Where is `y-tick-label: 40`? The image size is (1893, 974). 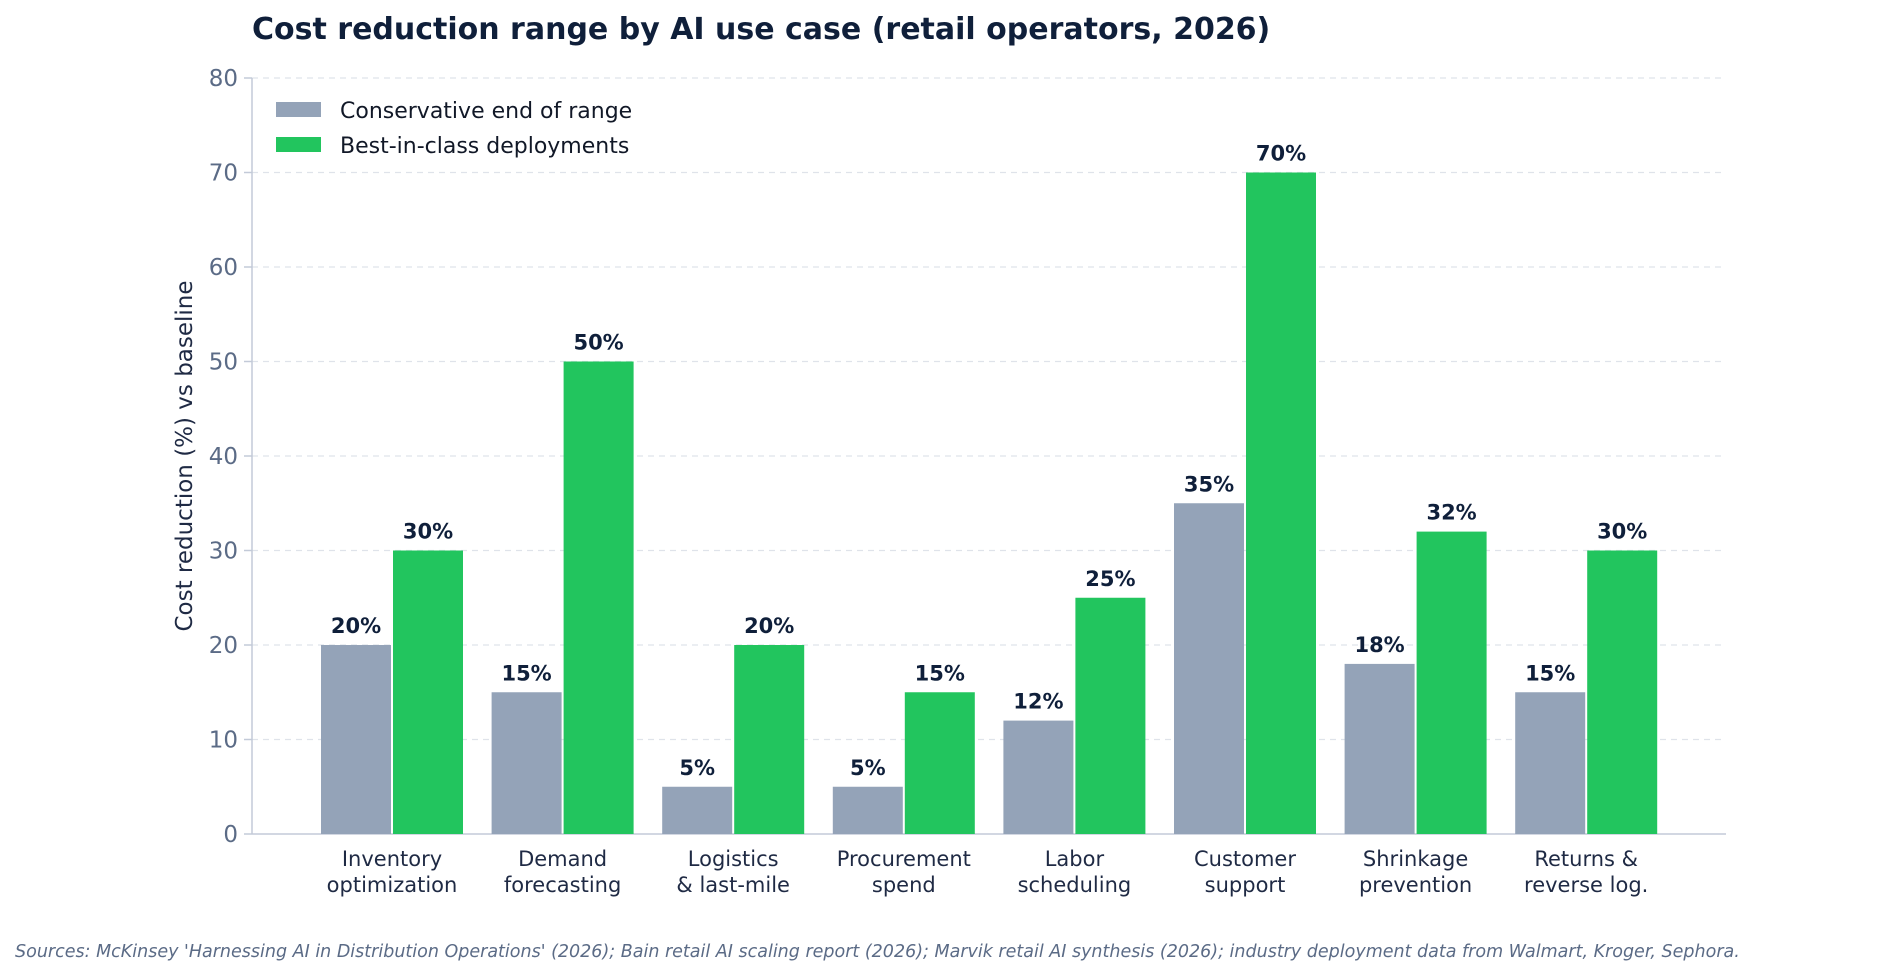 y-tick-label: 40 is located at coordinates (223, 457).